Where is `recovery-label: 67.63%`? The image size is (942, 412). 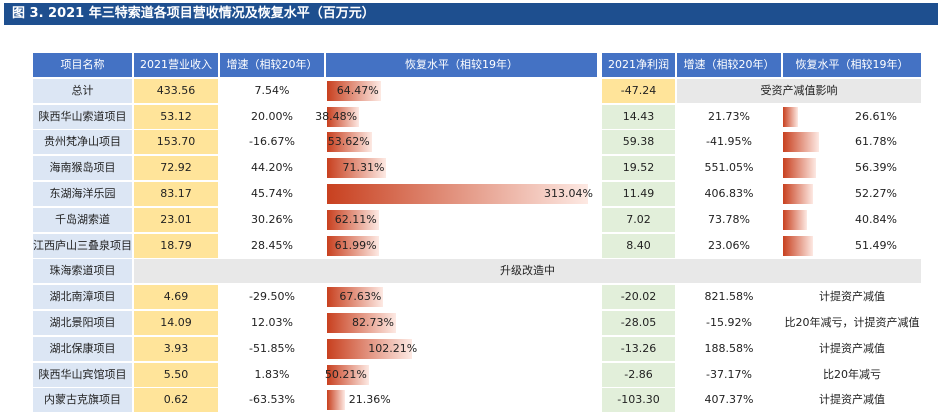 recovery-label: 67.63% is located at coordinates (360, 297).